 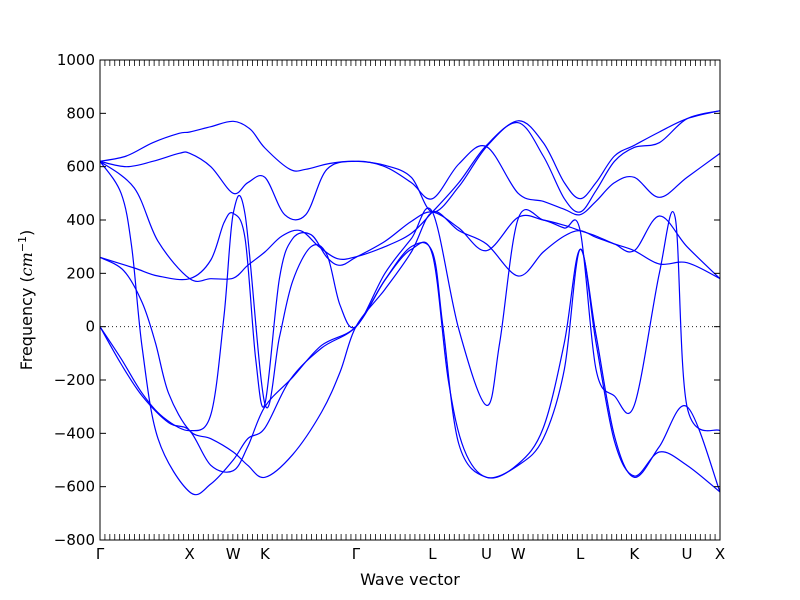 What do you see at coordinates (80, 220) in the screenshot?
I see `y-tick-label: 400` at bounding box center [80, 220].